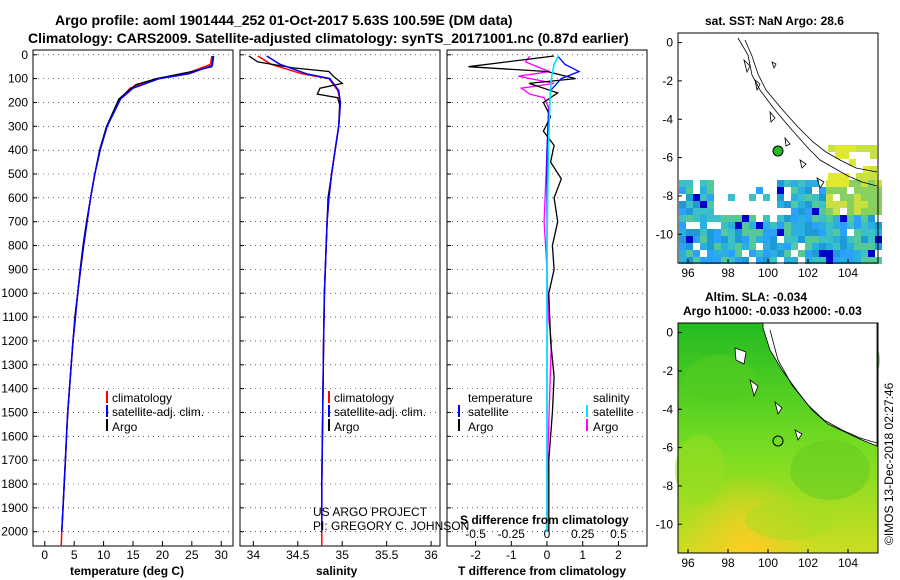  Describe the element at coordinates (553, 293) in the screenshot. I see `series-line-s-satellite` at that location.